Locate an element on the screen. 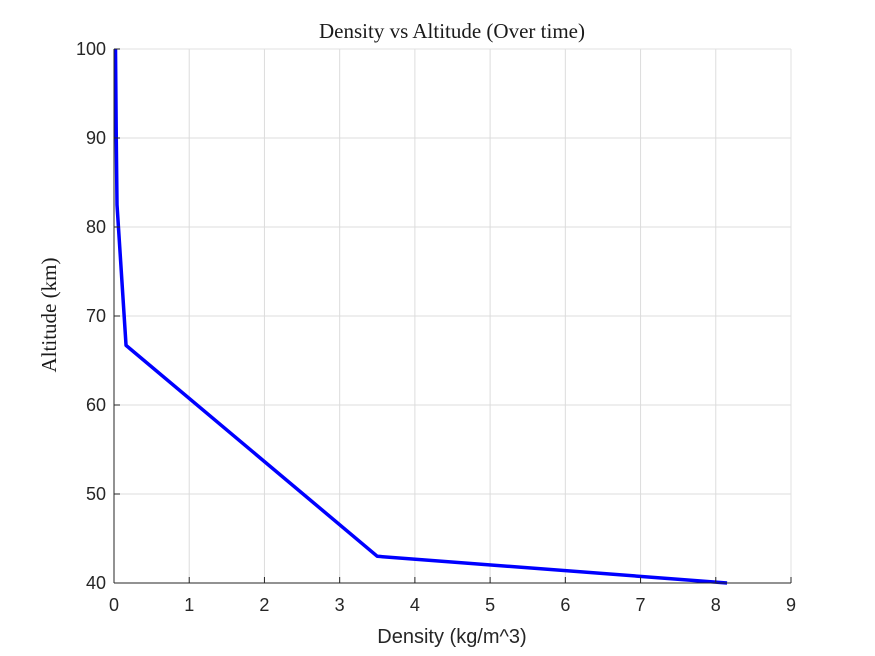  x-tick-label: 7 is located at coordinates (641, 605).